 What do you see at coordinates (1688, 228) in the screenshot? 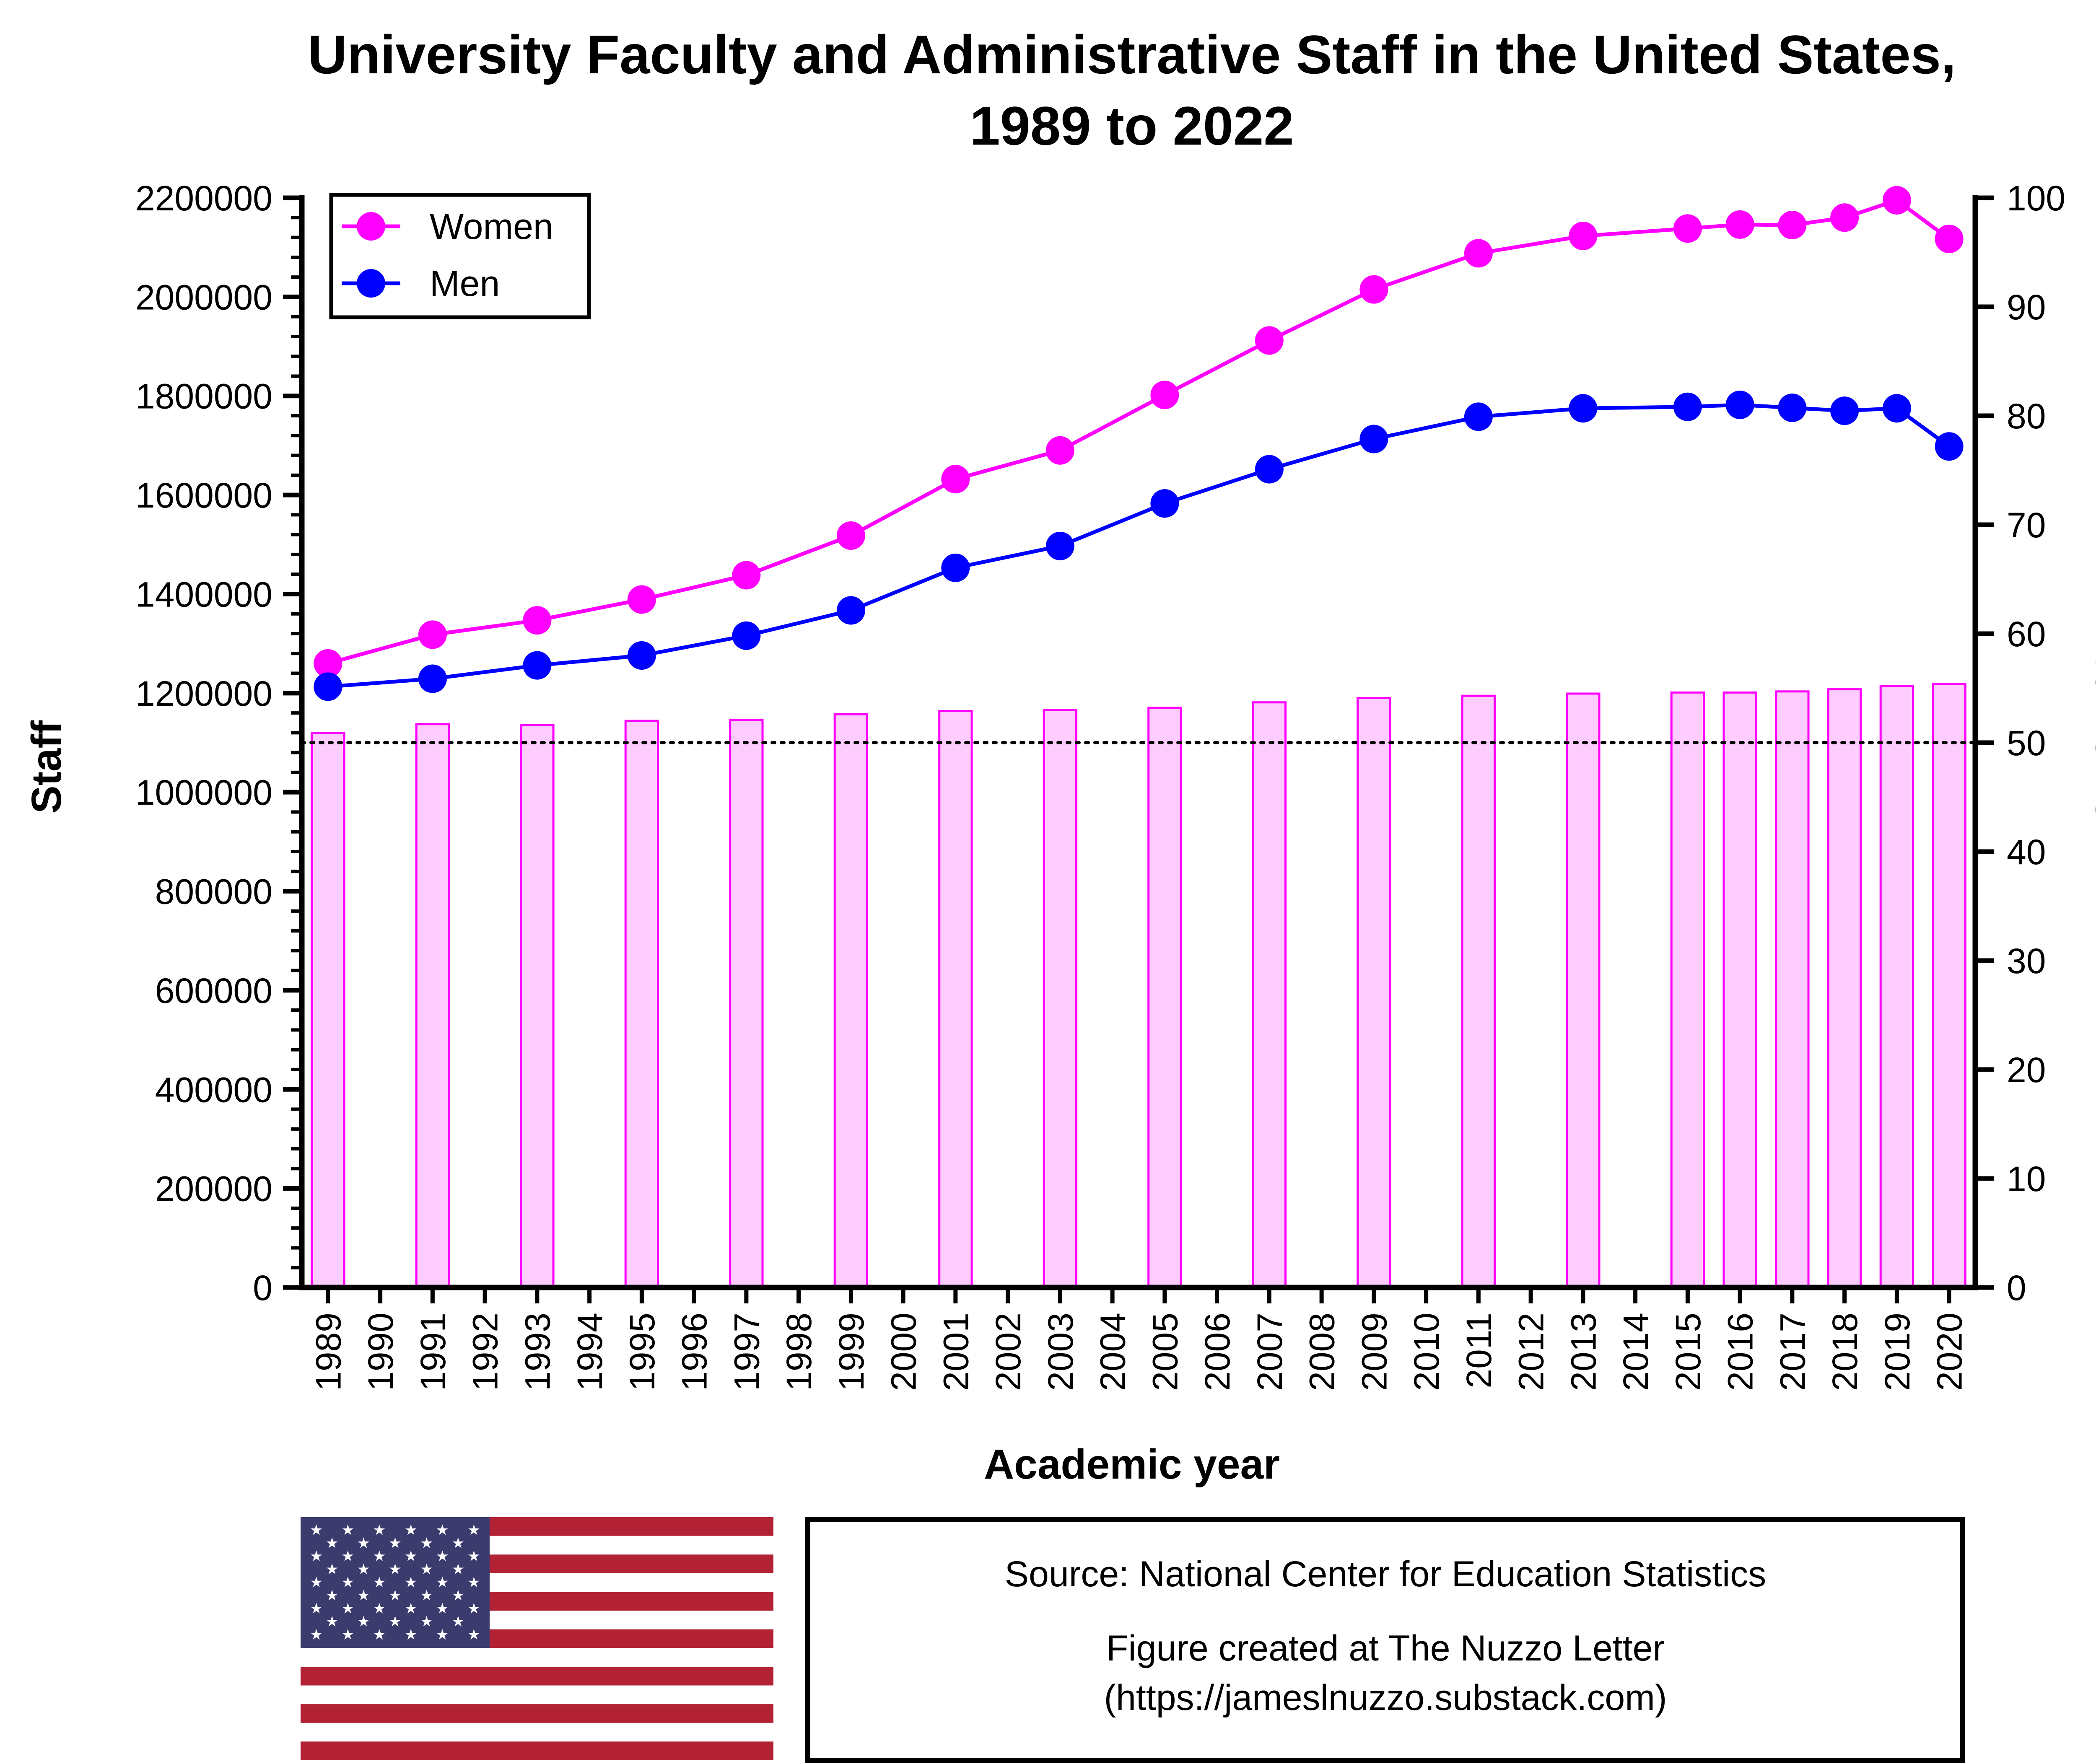
I see `point-women-2015` at bounding box center [1688, 228].